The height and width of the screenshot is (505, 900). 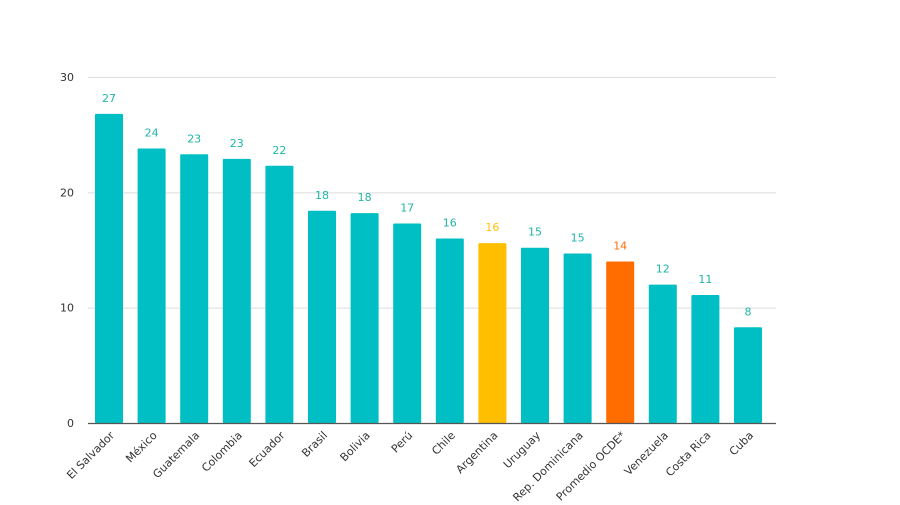 I want to click on bar-brasil, so click(x=322, y=316).